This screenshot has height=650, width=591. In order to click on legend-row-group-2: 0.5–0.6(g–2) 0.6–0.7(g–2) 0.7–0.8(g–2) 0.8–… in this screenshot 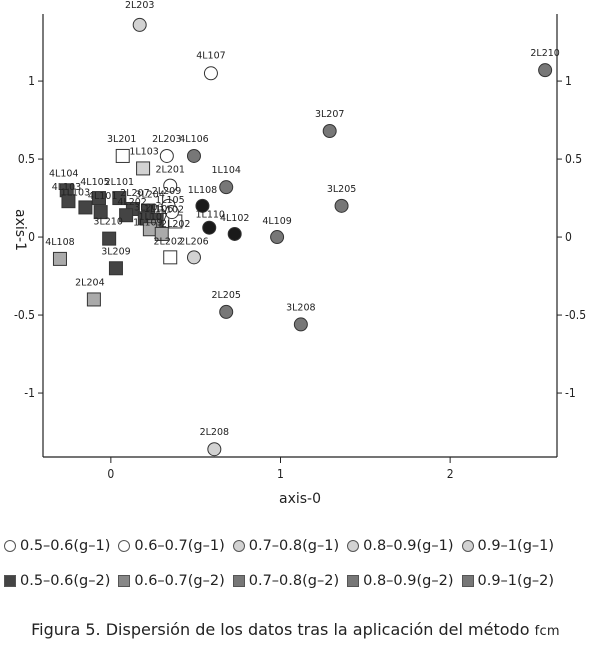, I will do `click(283, 581)`.